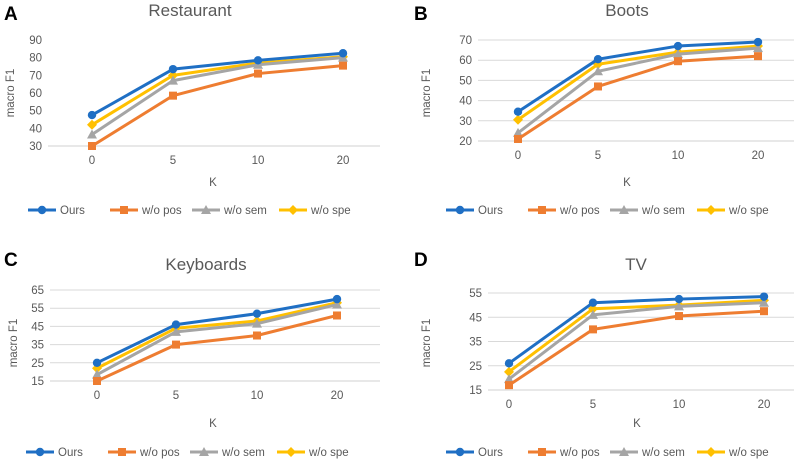 The width and height of the screenshot is (809, 463). What do you see at coordinates (227, 453) in the screenshot?
I see `legend-item-w-o-sem: w/o sem` at bounding box center [227, 453].